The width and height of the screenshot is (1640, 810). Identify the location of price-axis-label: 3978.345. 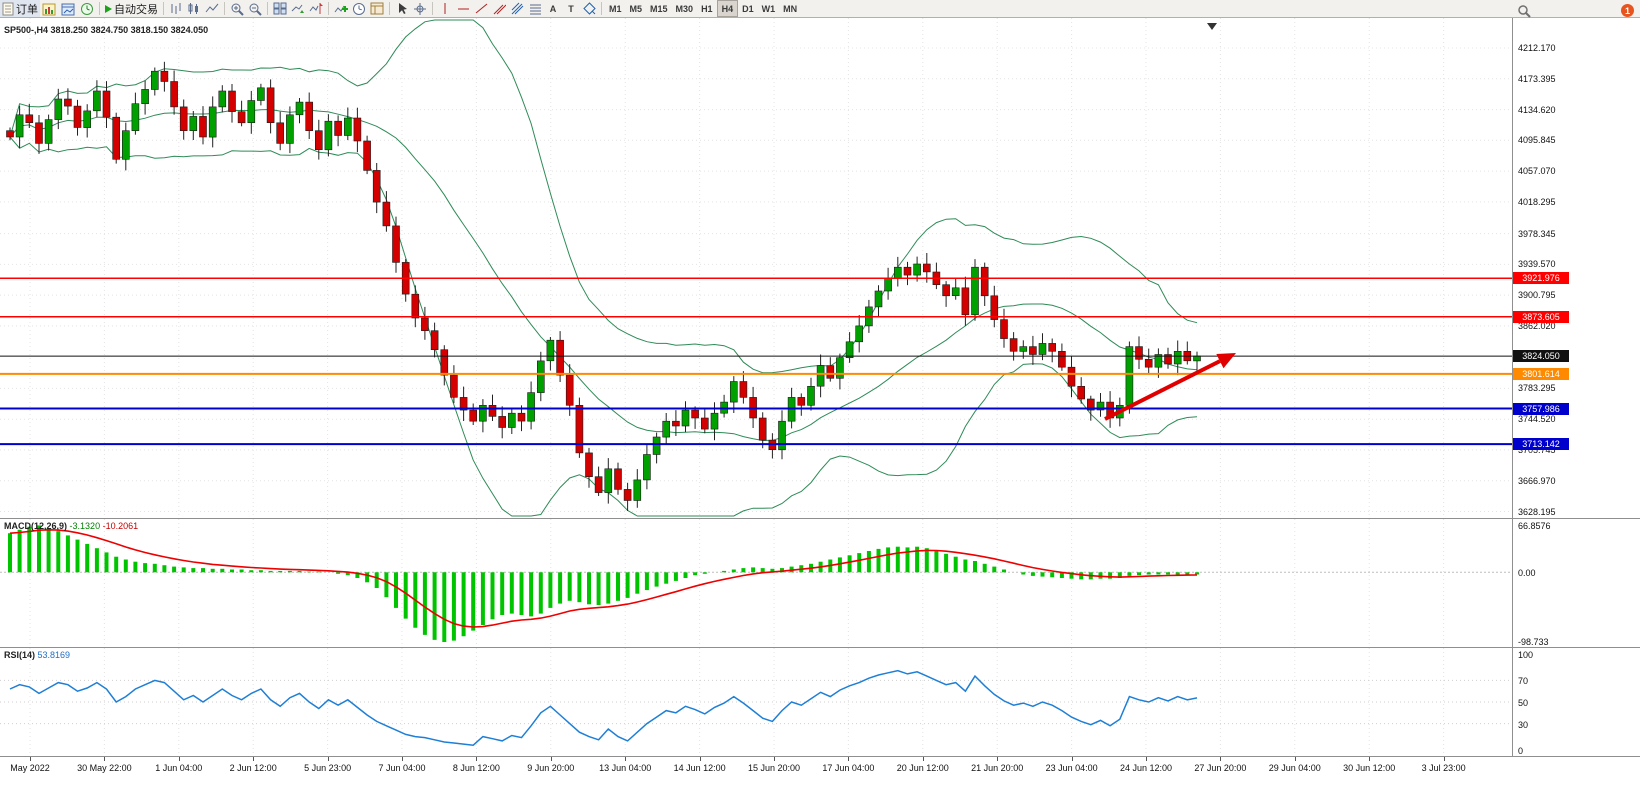
(1537, 233).